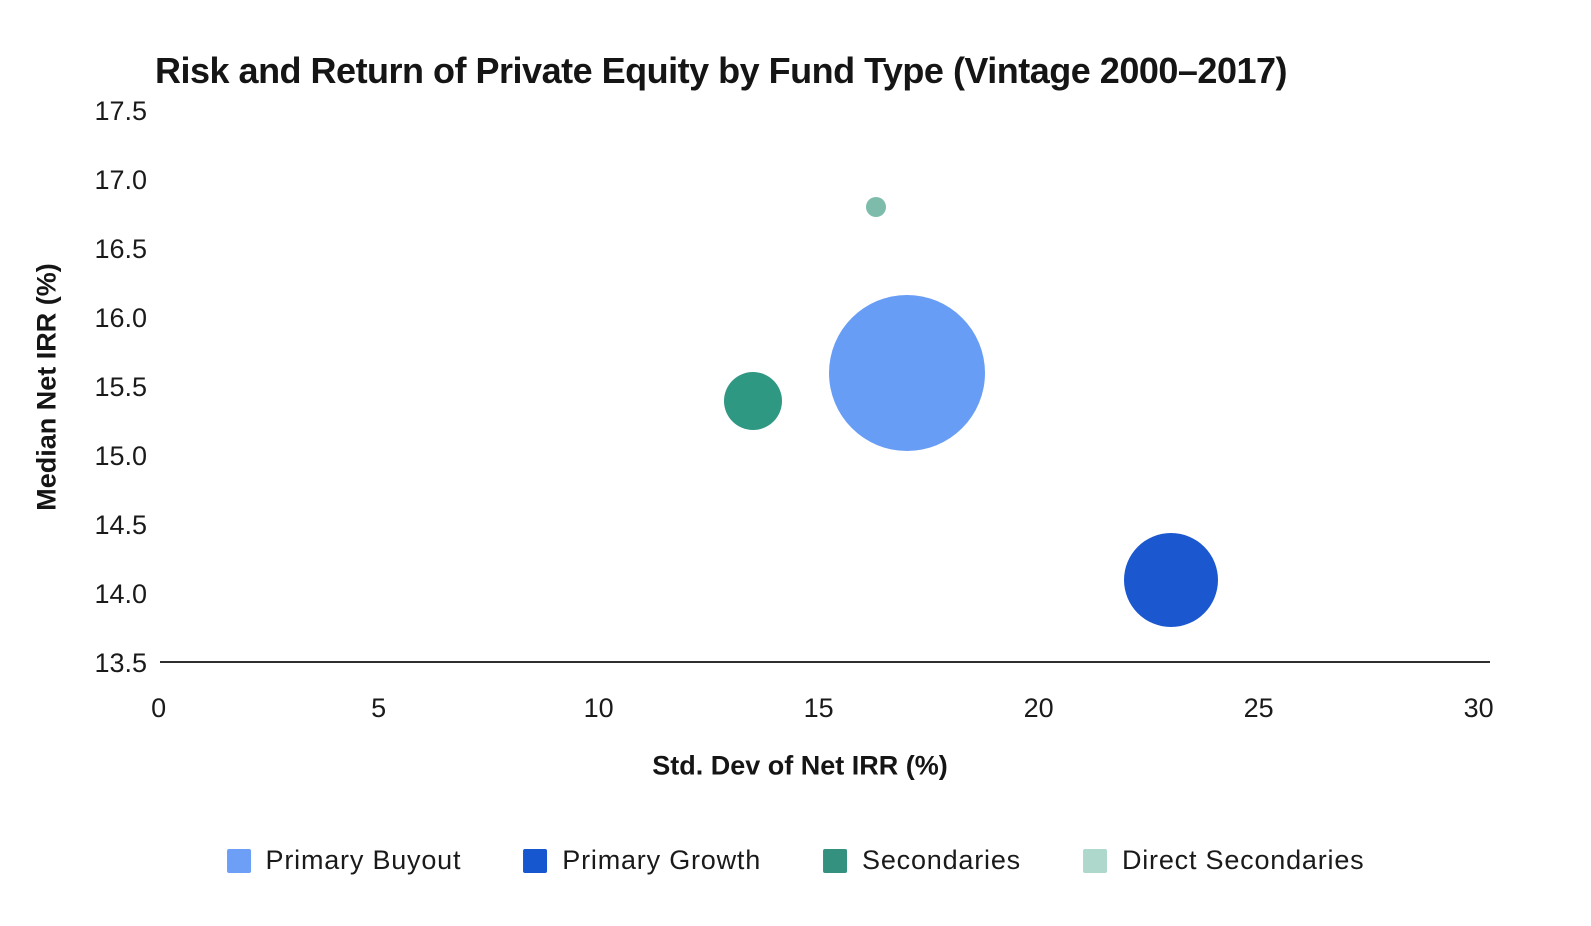  Describe the element at coordinates (1478, 708) in the screenshot. I see `x-tick-label: 30` at that location.